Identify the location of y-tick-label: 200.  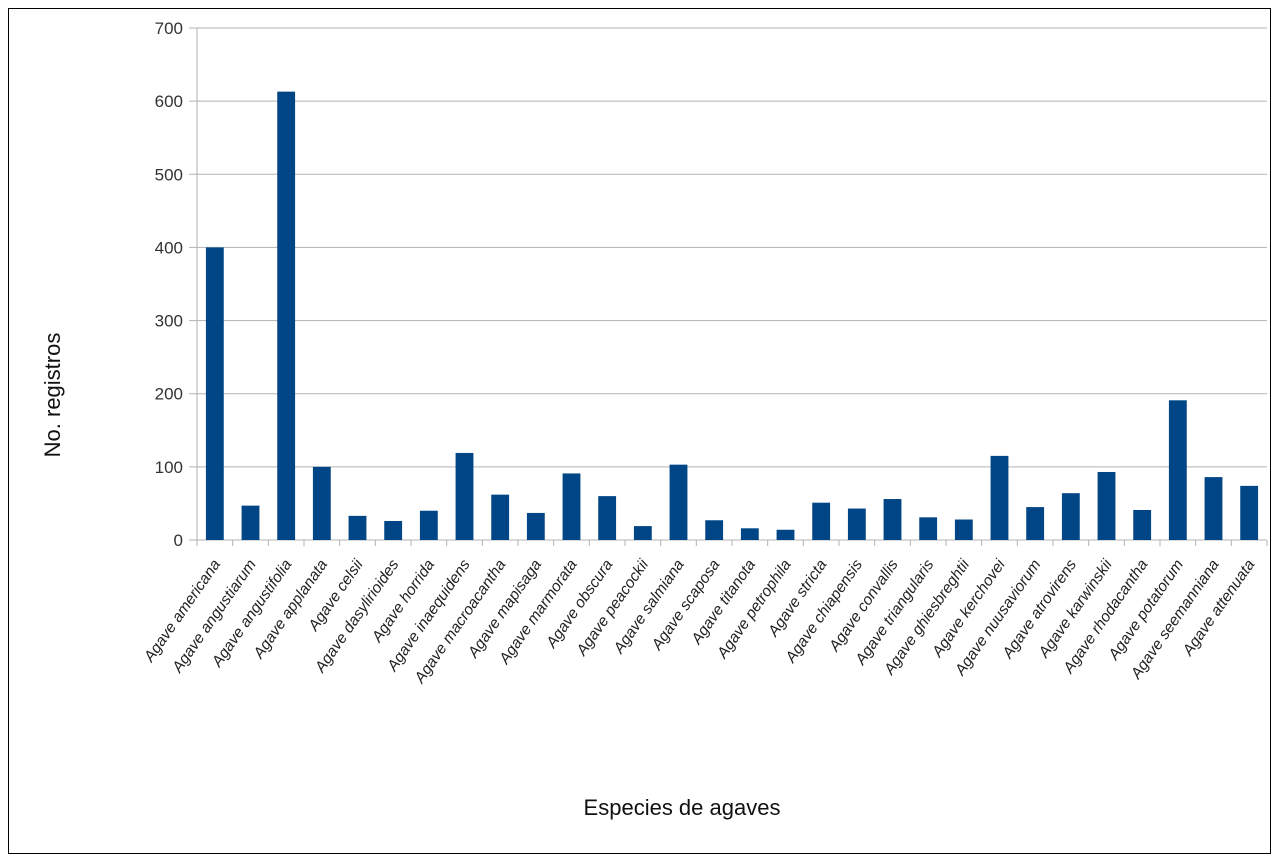
(169, 394).